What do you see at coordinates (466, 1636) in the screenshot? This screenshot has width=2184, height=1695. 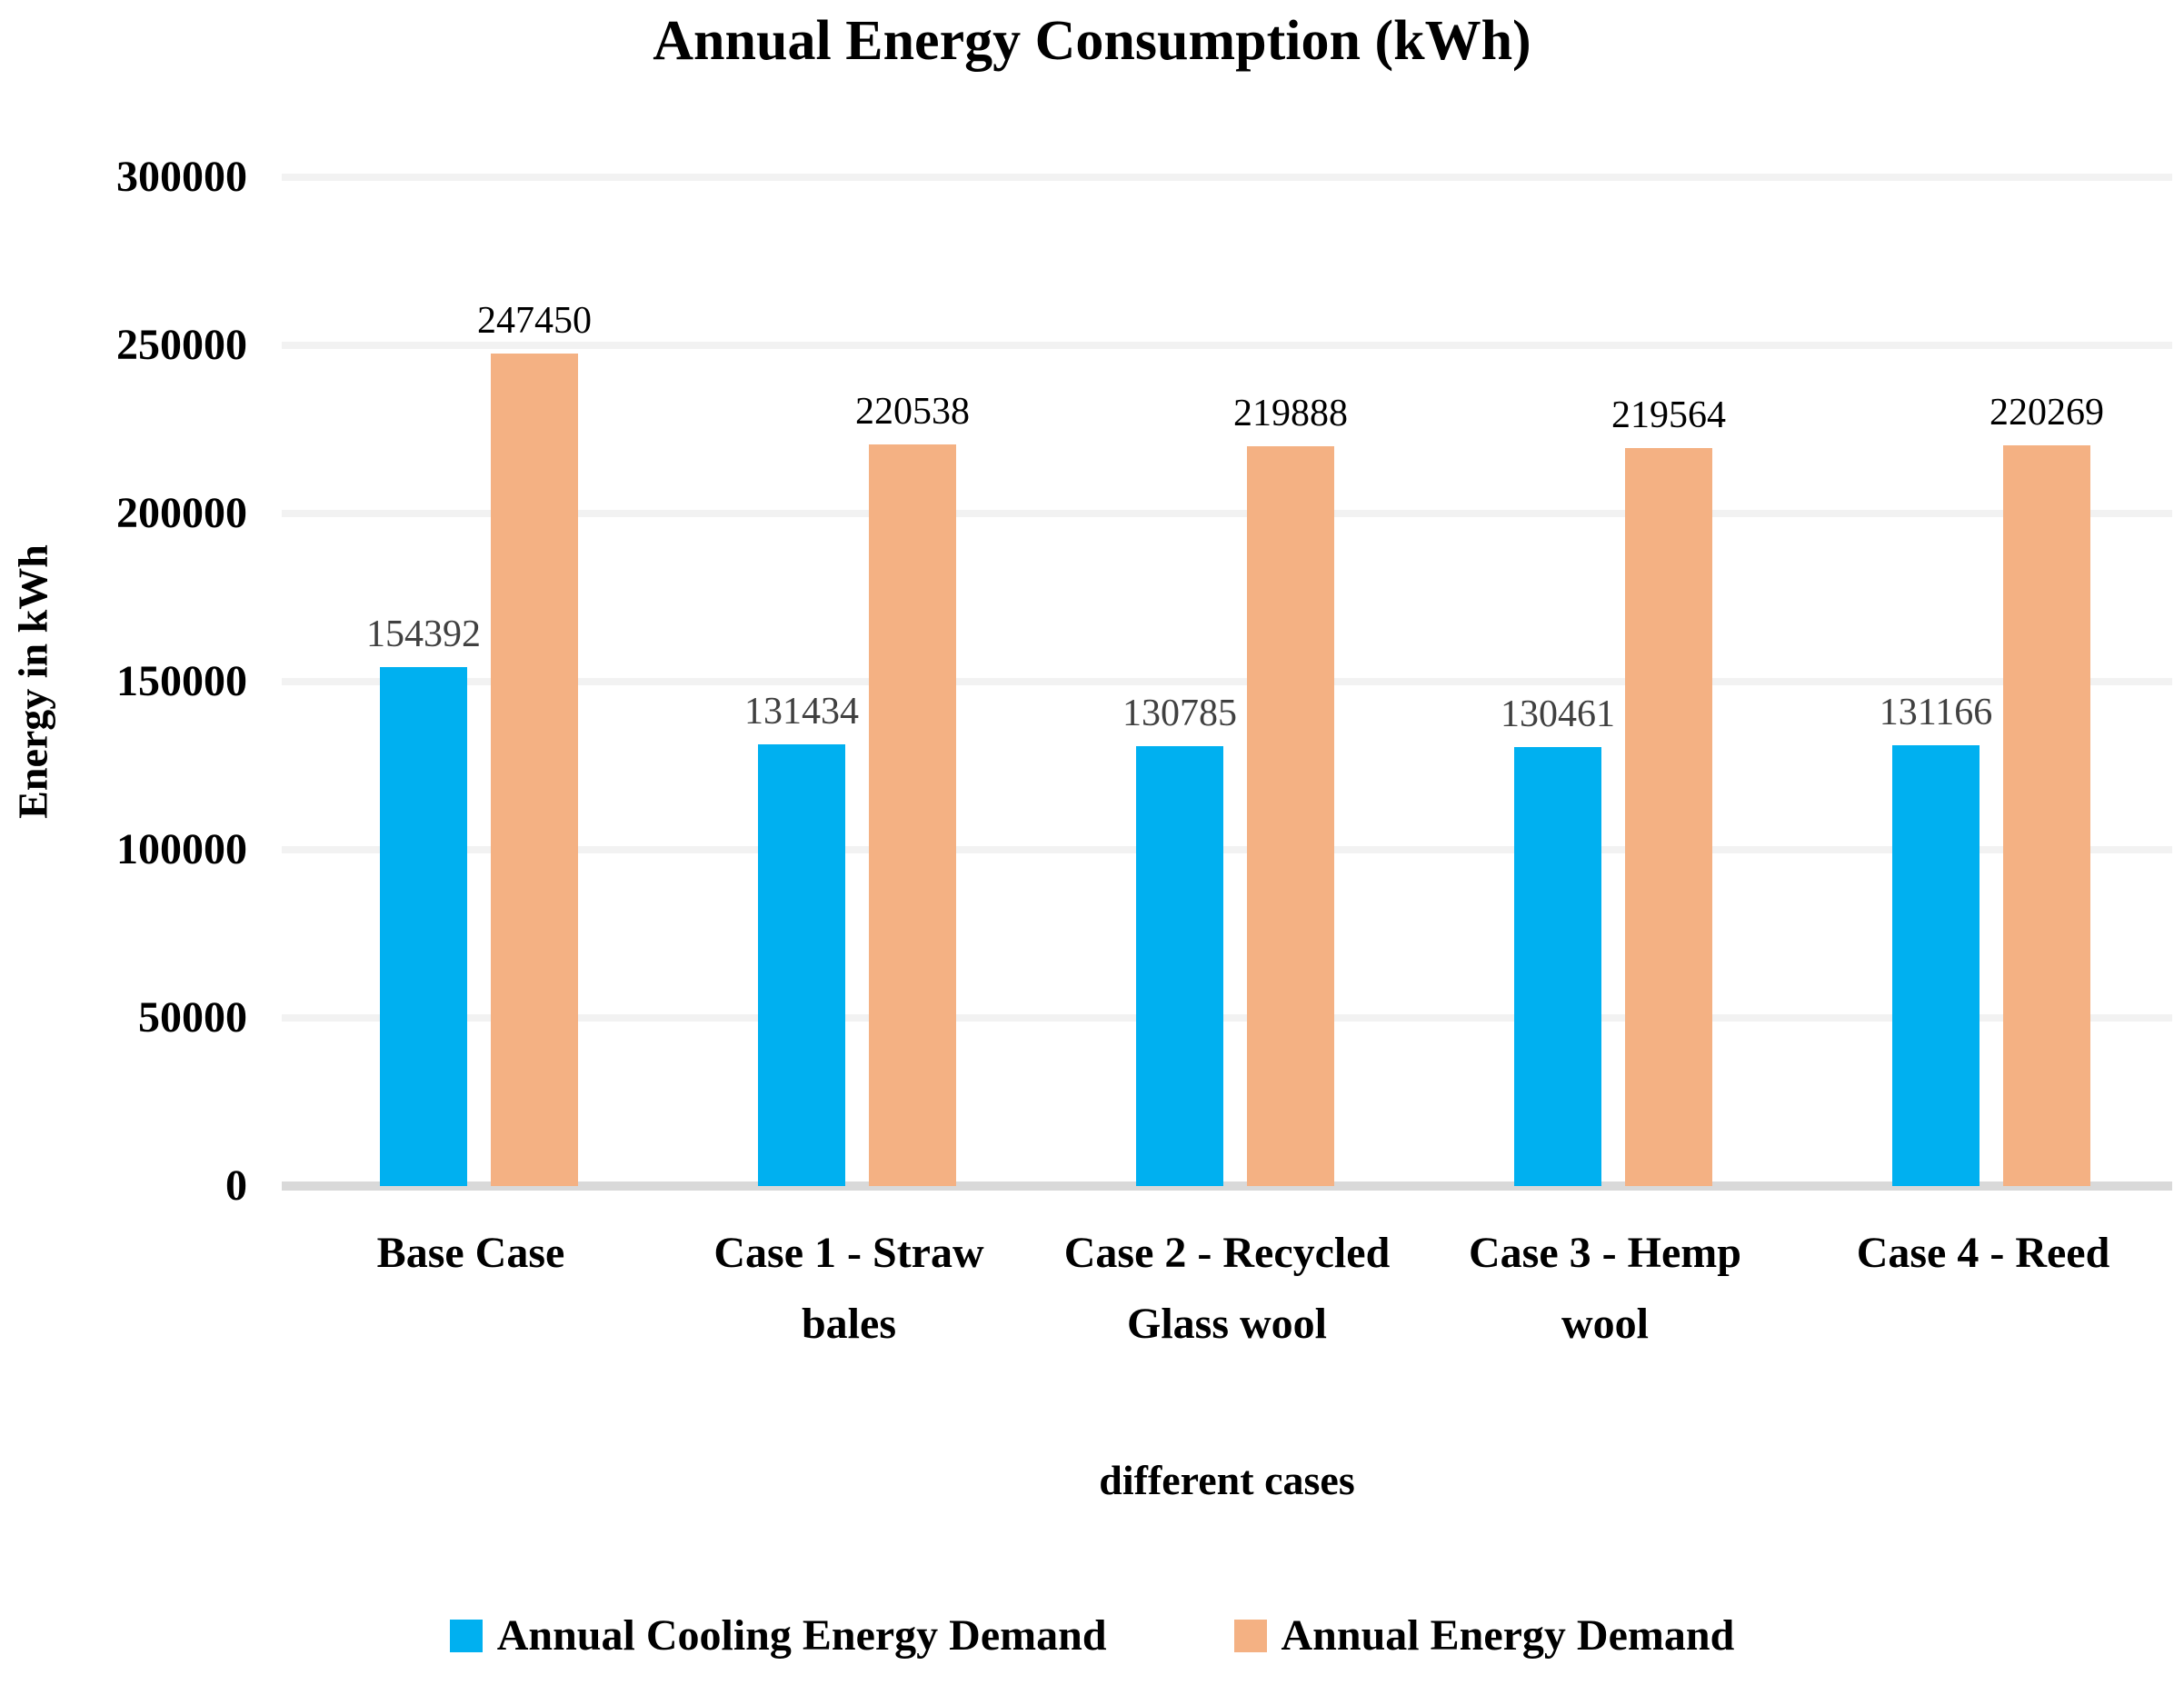 I see `legend-marker-cooling-energy-demand` at bounding box center [466, 1636].